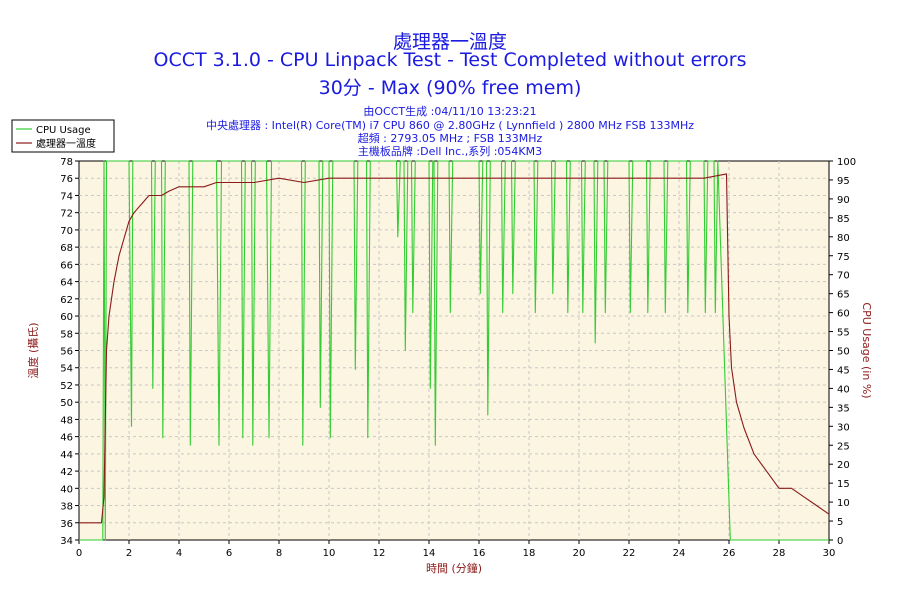 This screenshot has height=600, width=900. I want to click on y-right-tick-label: 15, so click(843, 484).